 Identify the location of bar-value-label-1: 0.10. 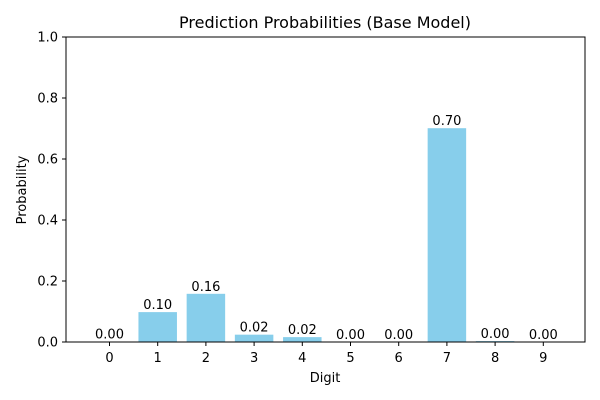
(157, 305).